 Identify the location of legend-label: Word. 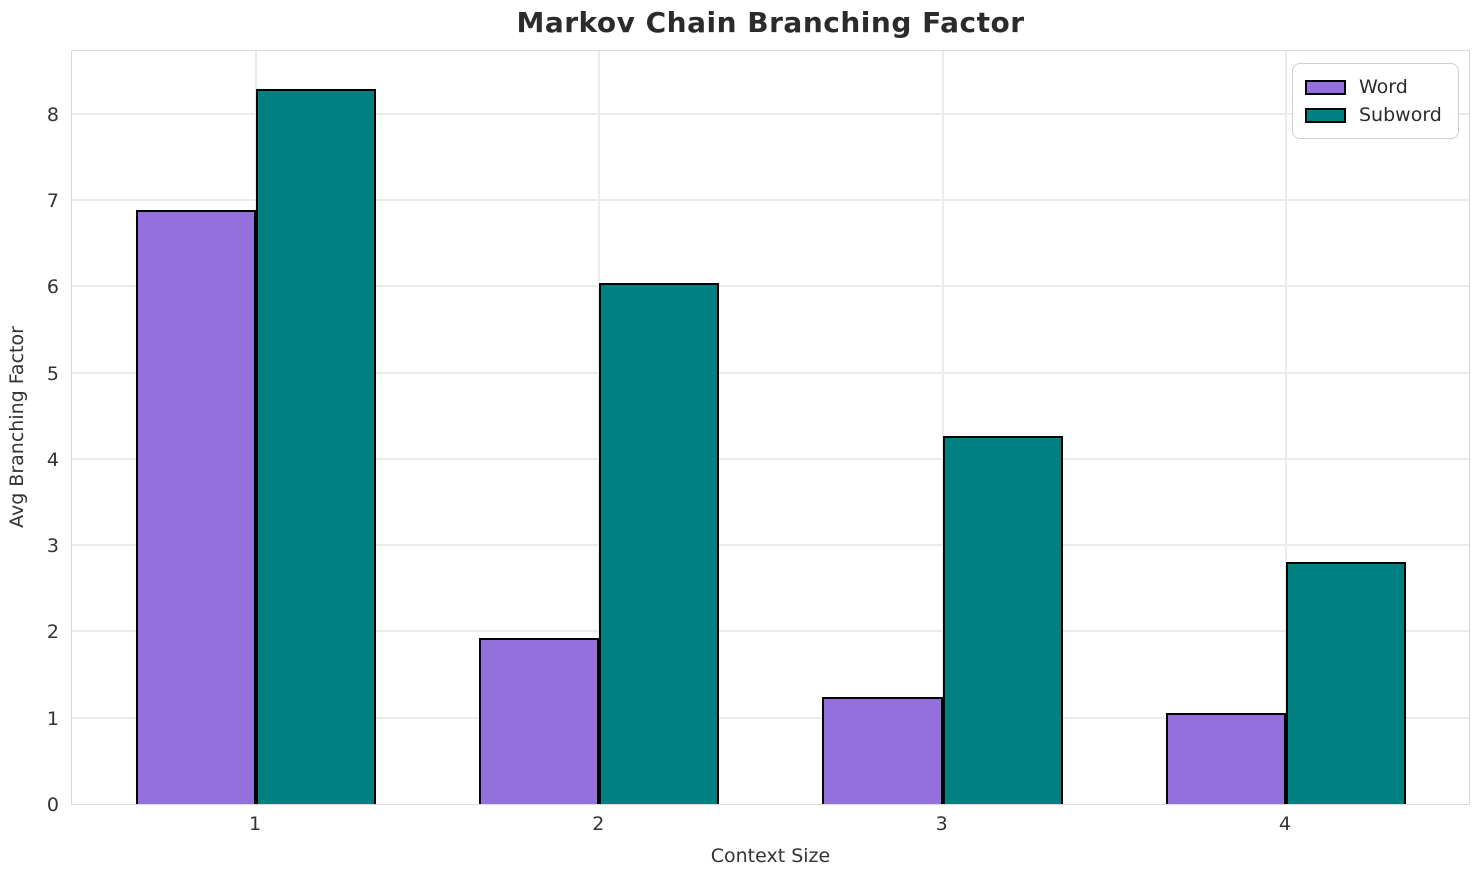
(1383, 87).